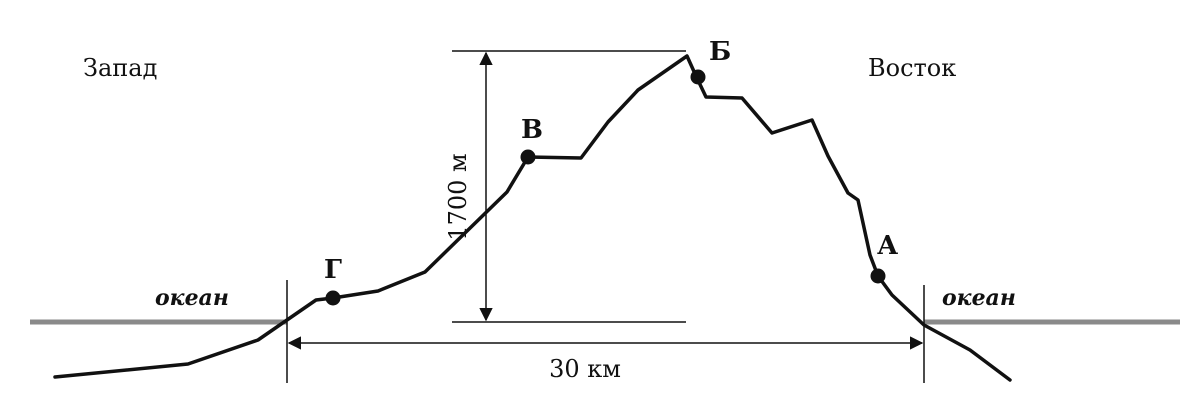 The height and width of the screenshot is (418, 1198). What do you see at coordinates (585, 369) in the screenshot?
I see `width-dimension-label: 30 км` at bounding box center [585, 369].